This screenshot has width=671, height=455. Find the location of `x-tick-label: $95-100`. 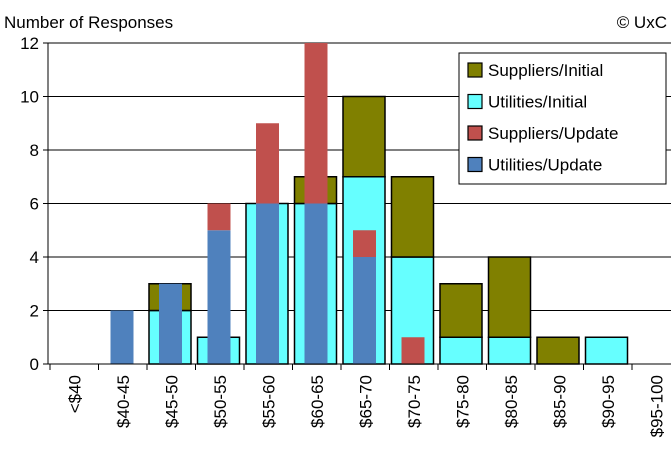

x-tick-label: $95-100 is located at coordinates (656, 406).